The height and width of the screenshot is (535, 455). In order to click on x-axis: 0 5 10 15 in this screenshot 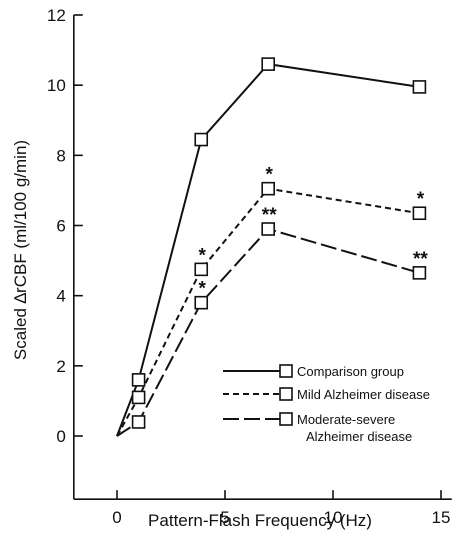, I will do `click(262, 508)`.